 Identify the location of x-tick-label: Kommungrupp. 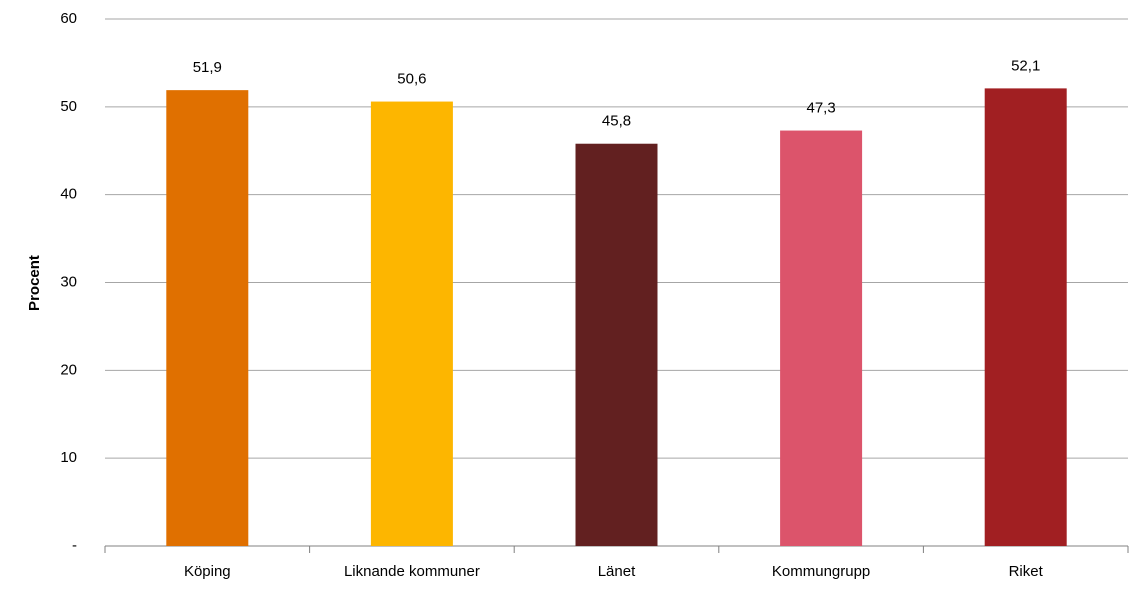
(821, 571).